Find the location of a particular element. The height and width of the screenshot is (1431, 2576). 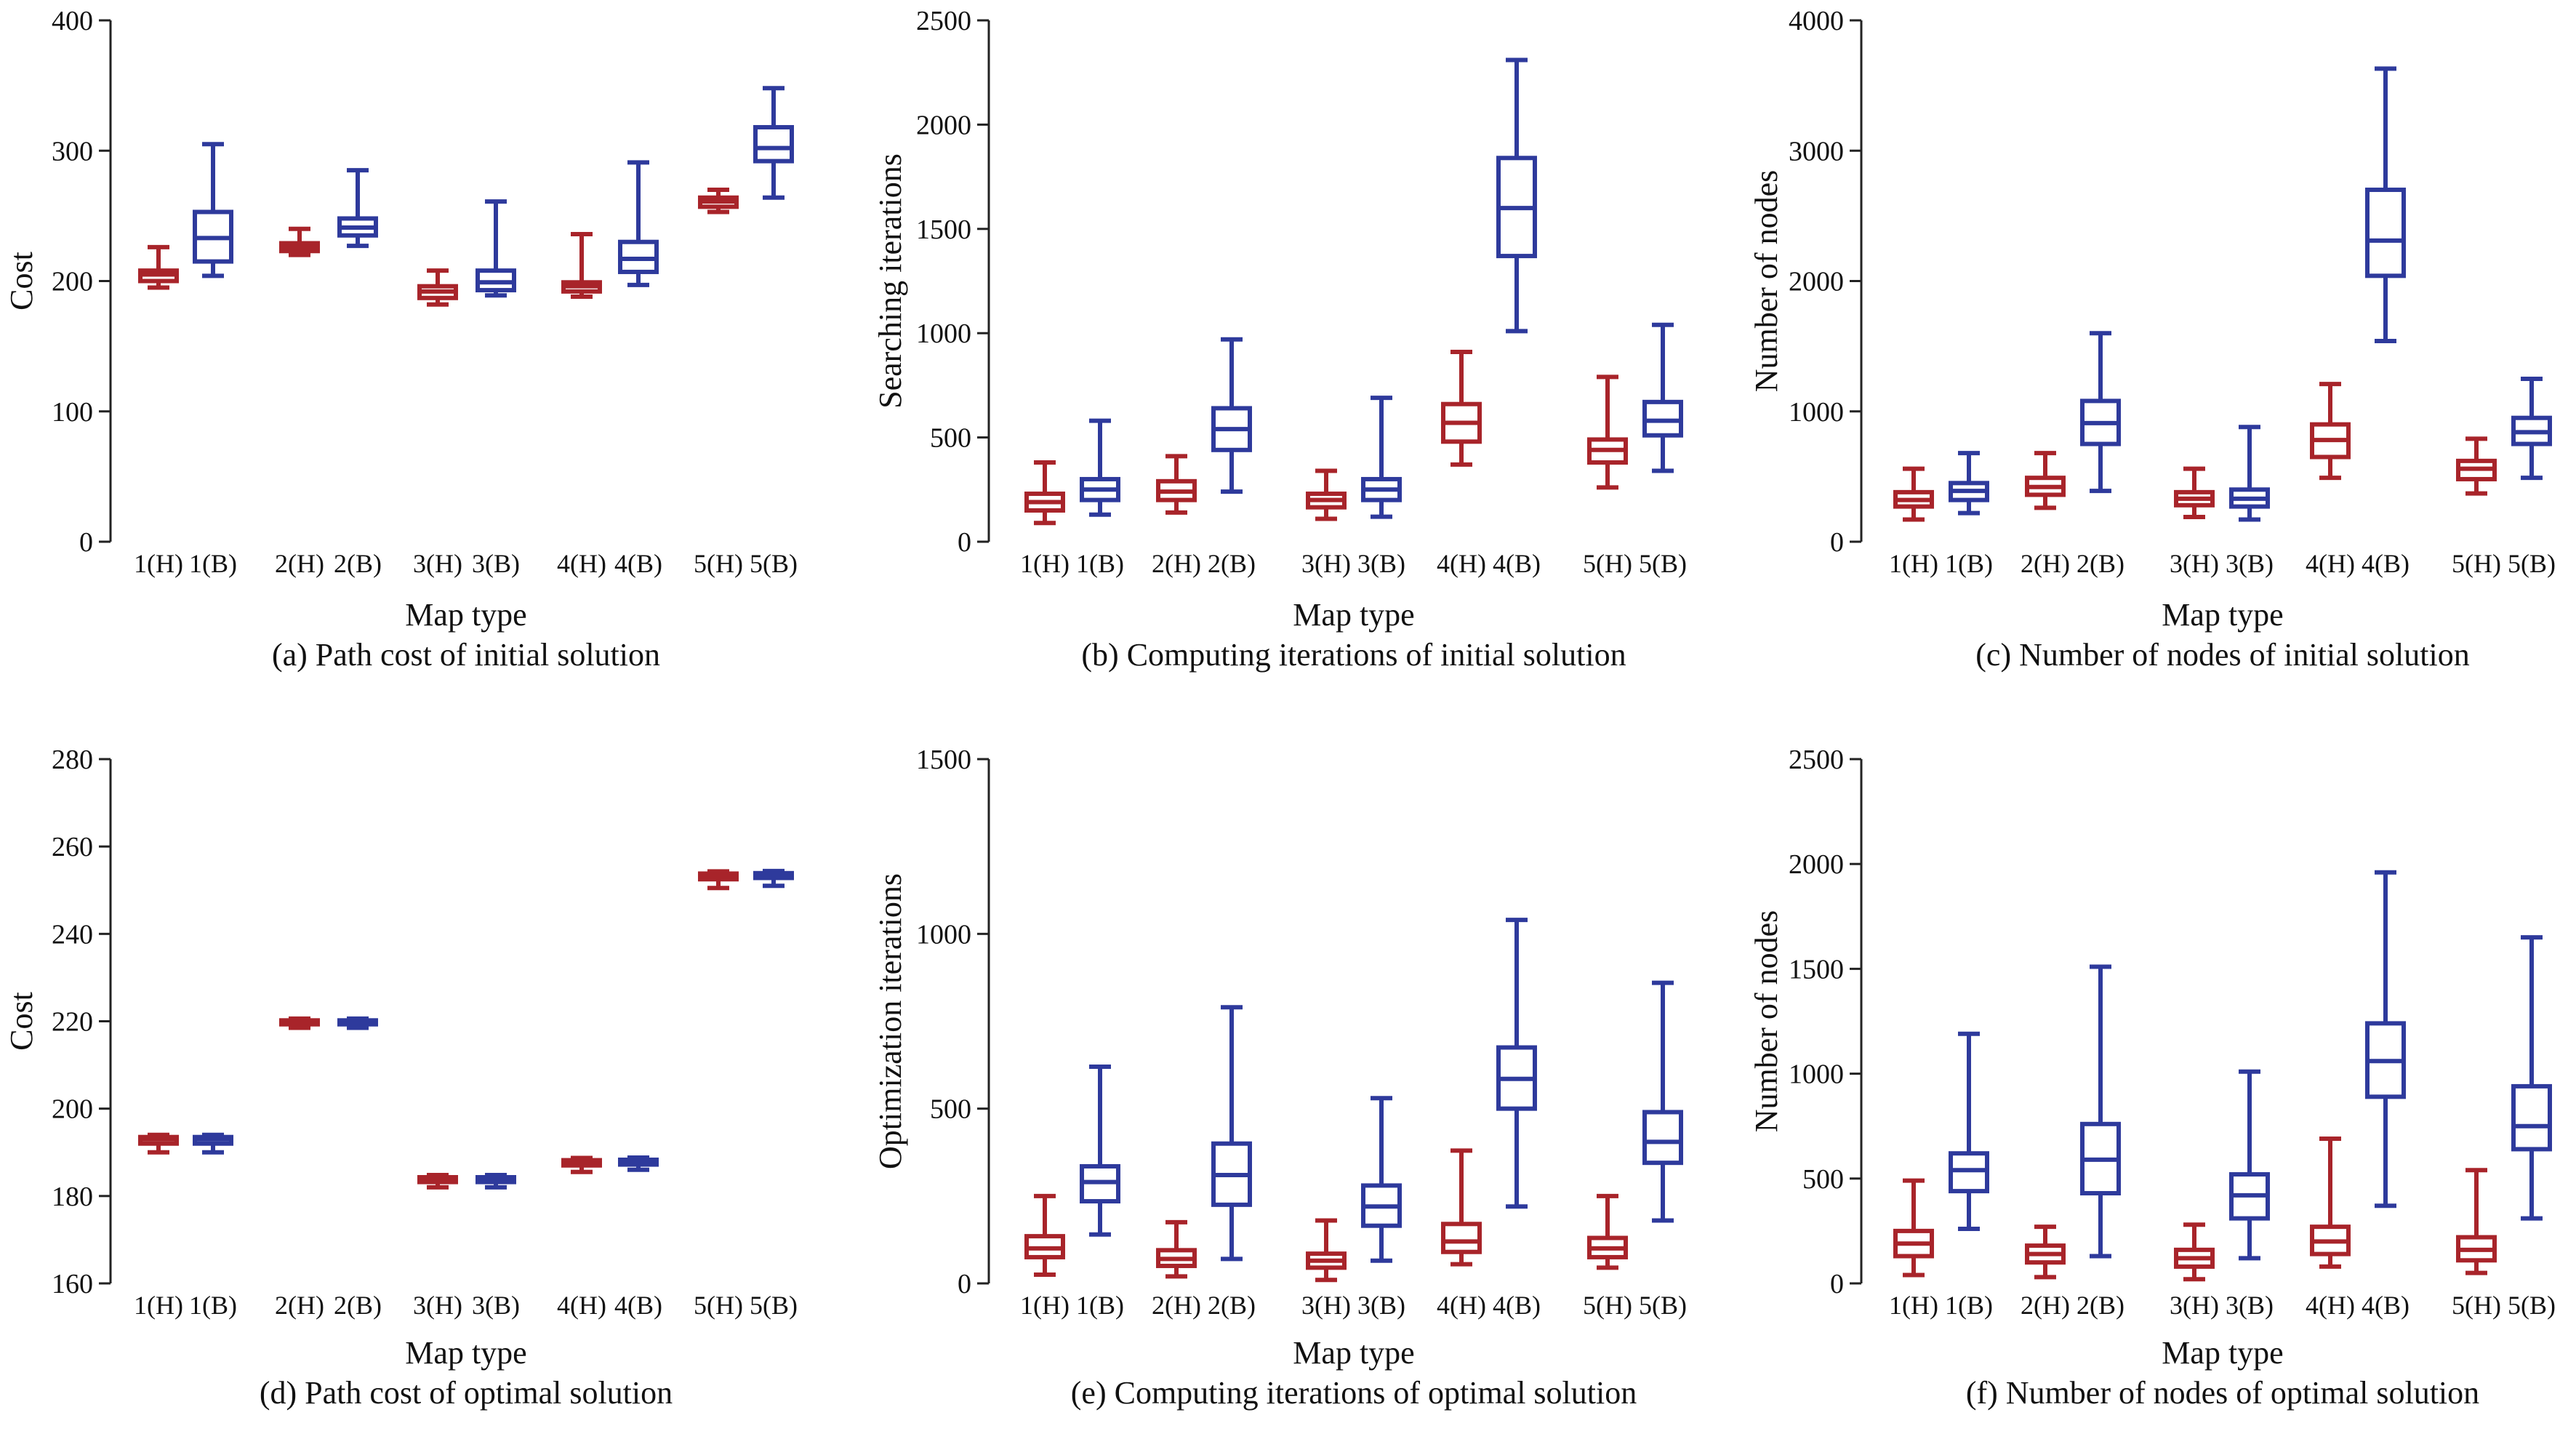

x-tick-label: 3(B) is located at coordinates (1381, 1305).